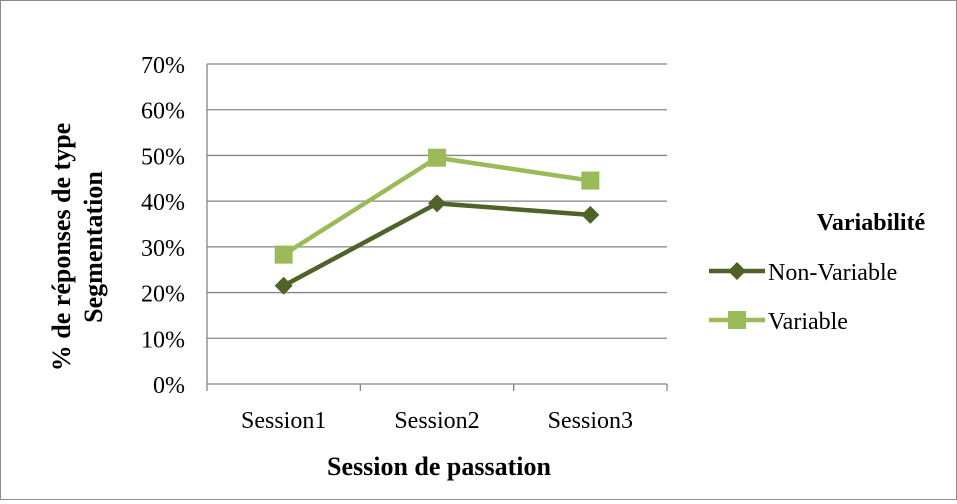 This screenshot has width=957, height=504. What do you see at coordinates (77, 247) in the screenshot?
I see `y-axis-title: % de réponses de type Segmentation` at bounding box center [77, 247].